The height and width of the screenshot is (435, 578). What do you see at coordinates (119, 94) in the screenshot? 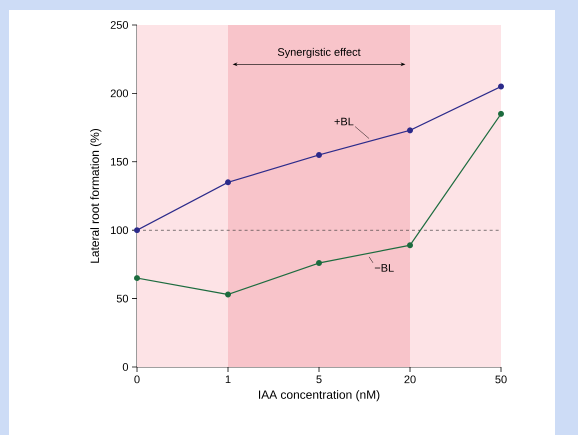
I see `y-tick-label: 200` at bounding box center [119, 94].